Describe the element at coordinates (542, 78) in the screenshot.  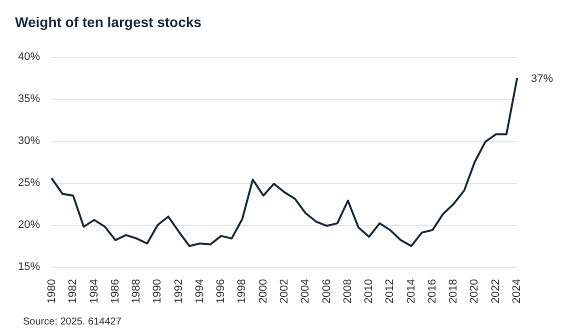
I see `data-label: 37%` at that location.